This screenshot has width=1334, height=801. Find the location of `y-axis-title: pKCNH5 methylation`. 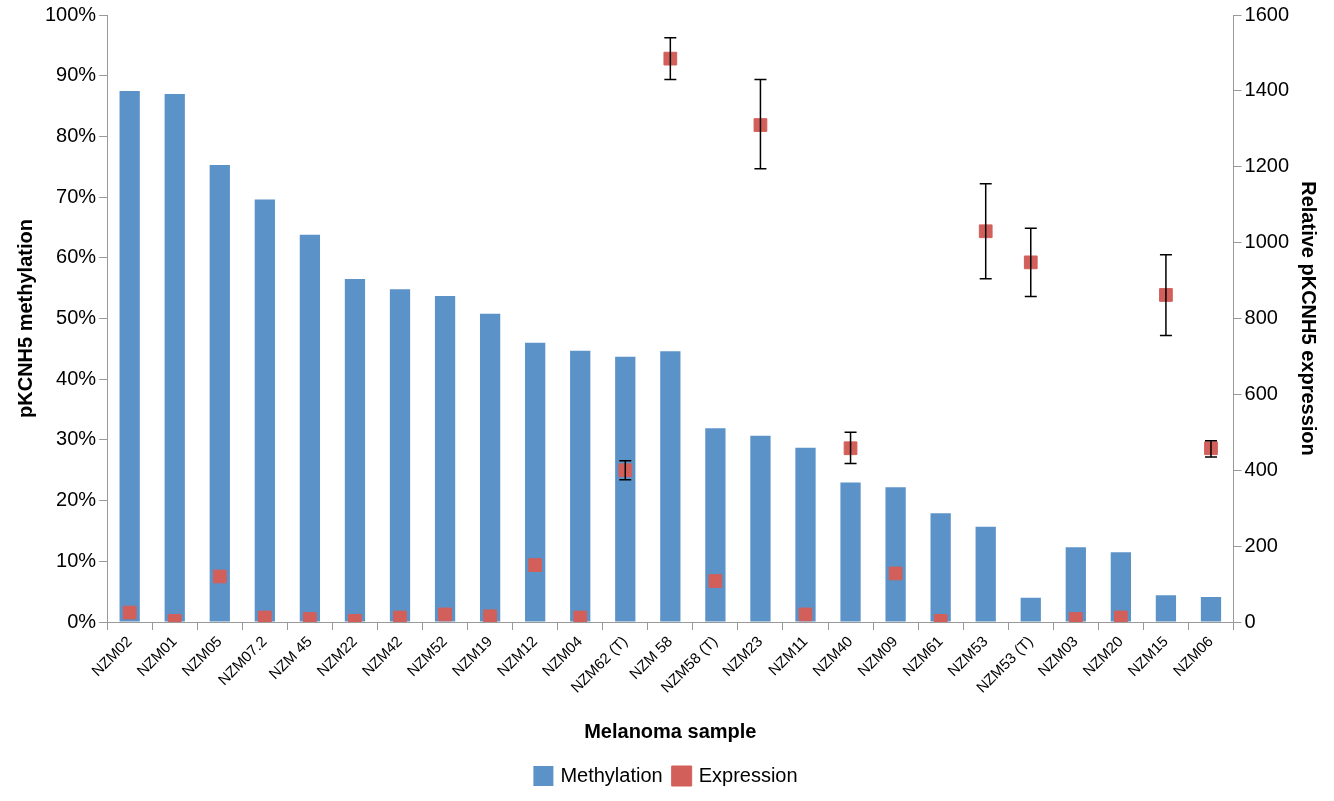

y-axis-title: pKCNH5 methylation is located at coordinates (24, 318).